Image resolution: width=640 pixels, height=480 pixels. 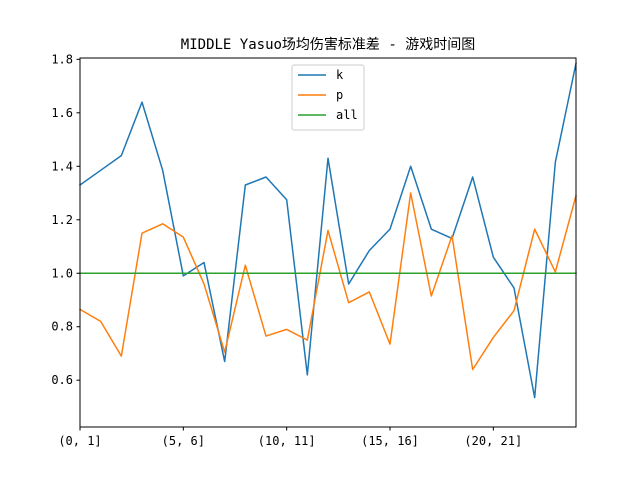 I want to click on x-tick-label: (5, 6], so click(x=183, y=441).